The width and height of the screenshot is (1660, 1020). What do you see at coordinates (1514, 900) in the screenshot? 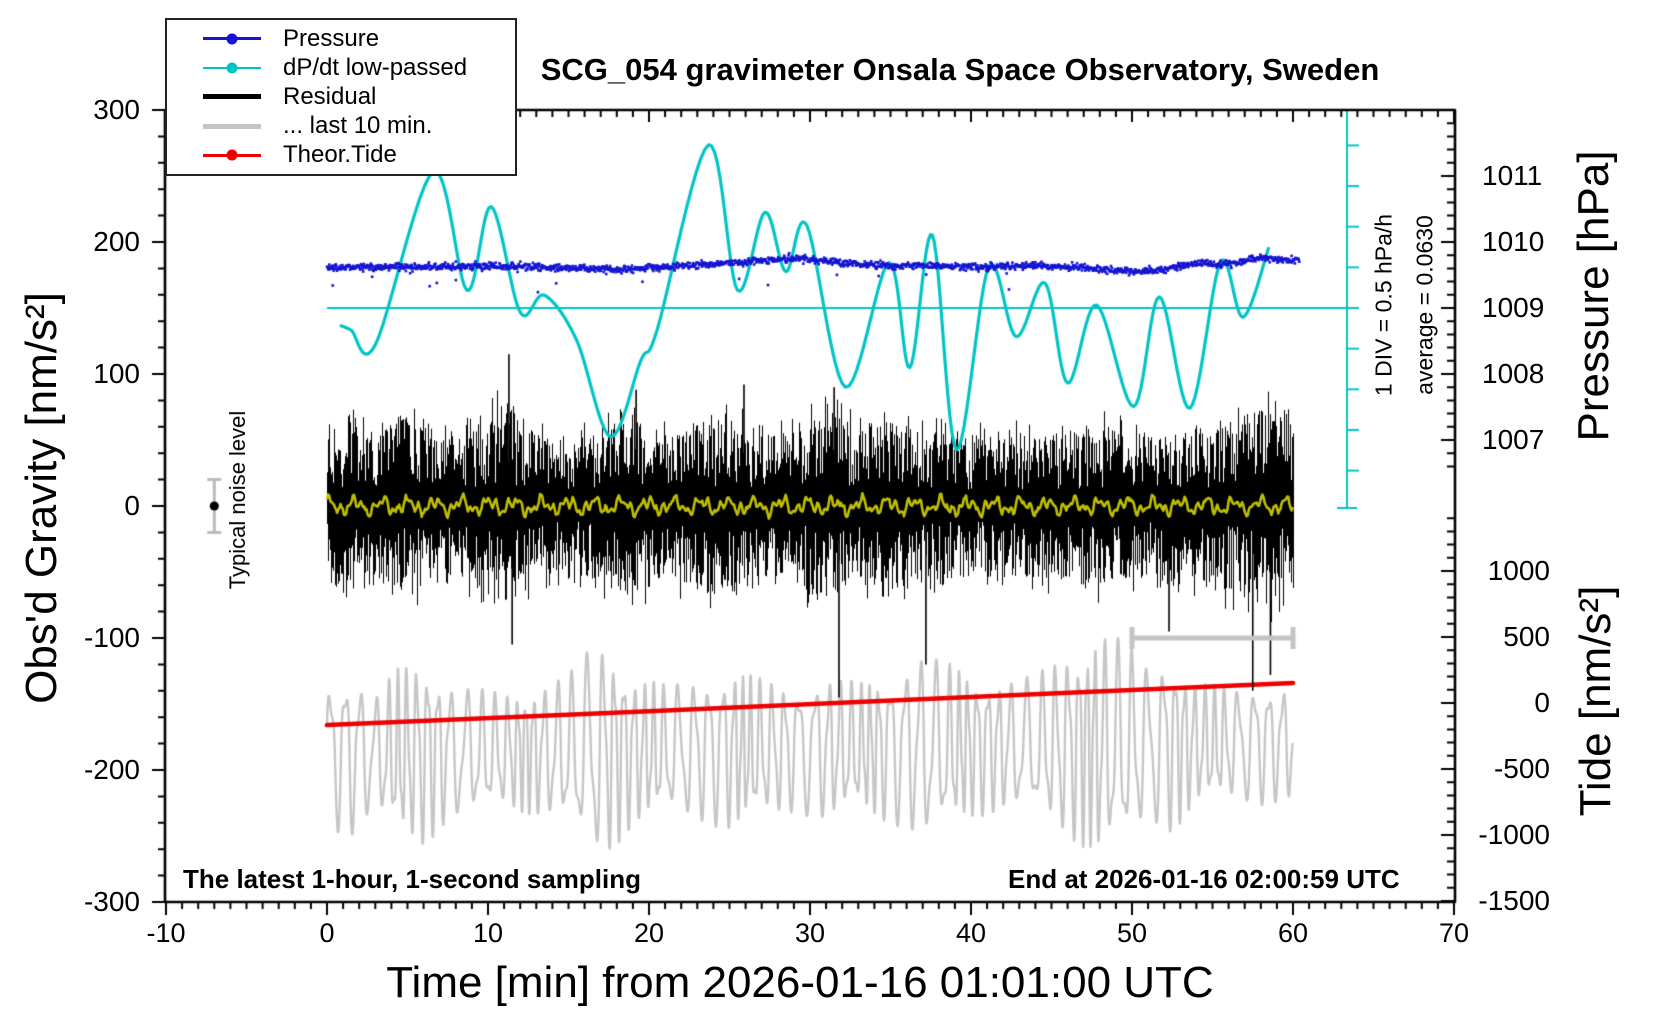
I see `tide-axis-tick-label: -1500` at bounding box center [1514, 900].